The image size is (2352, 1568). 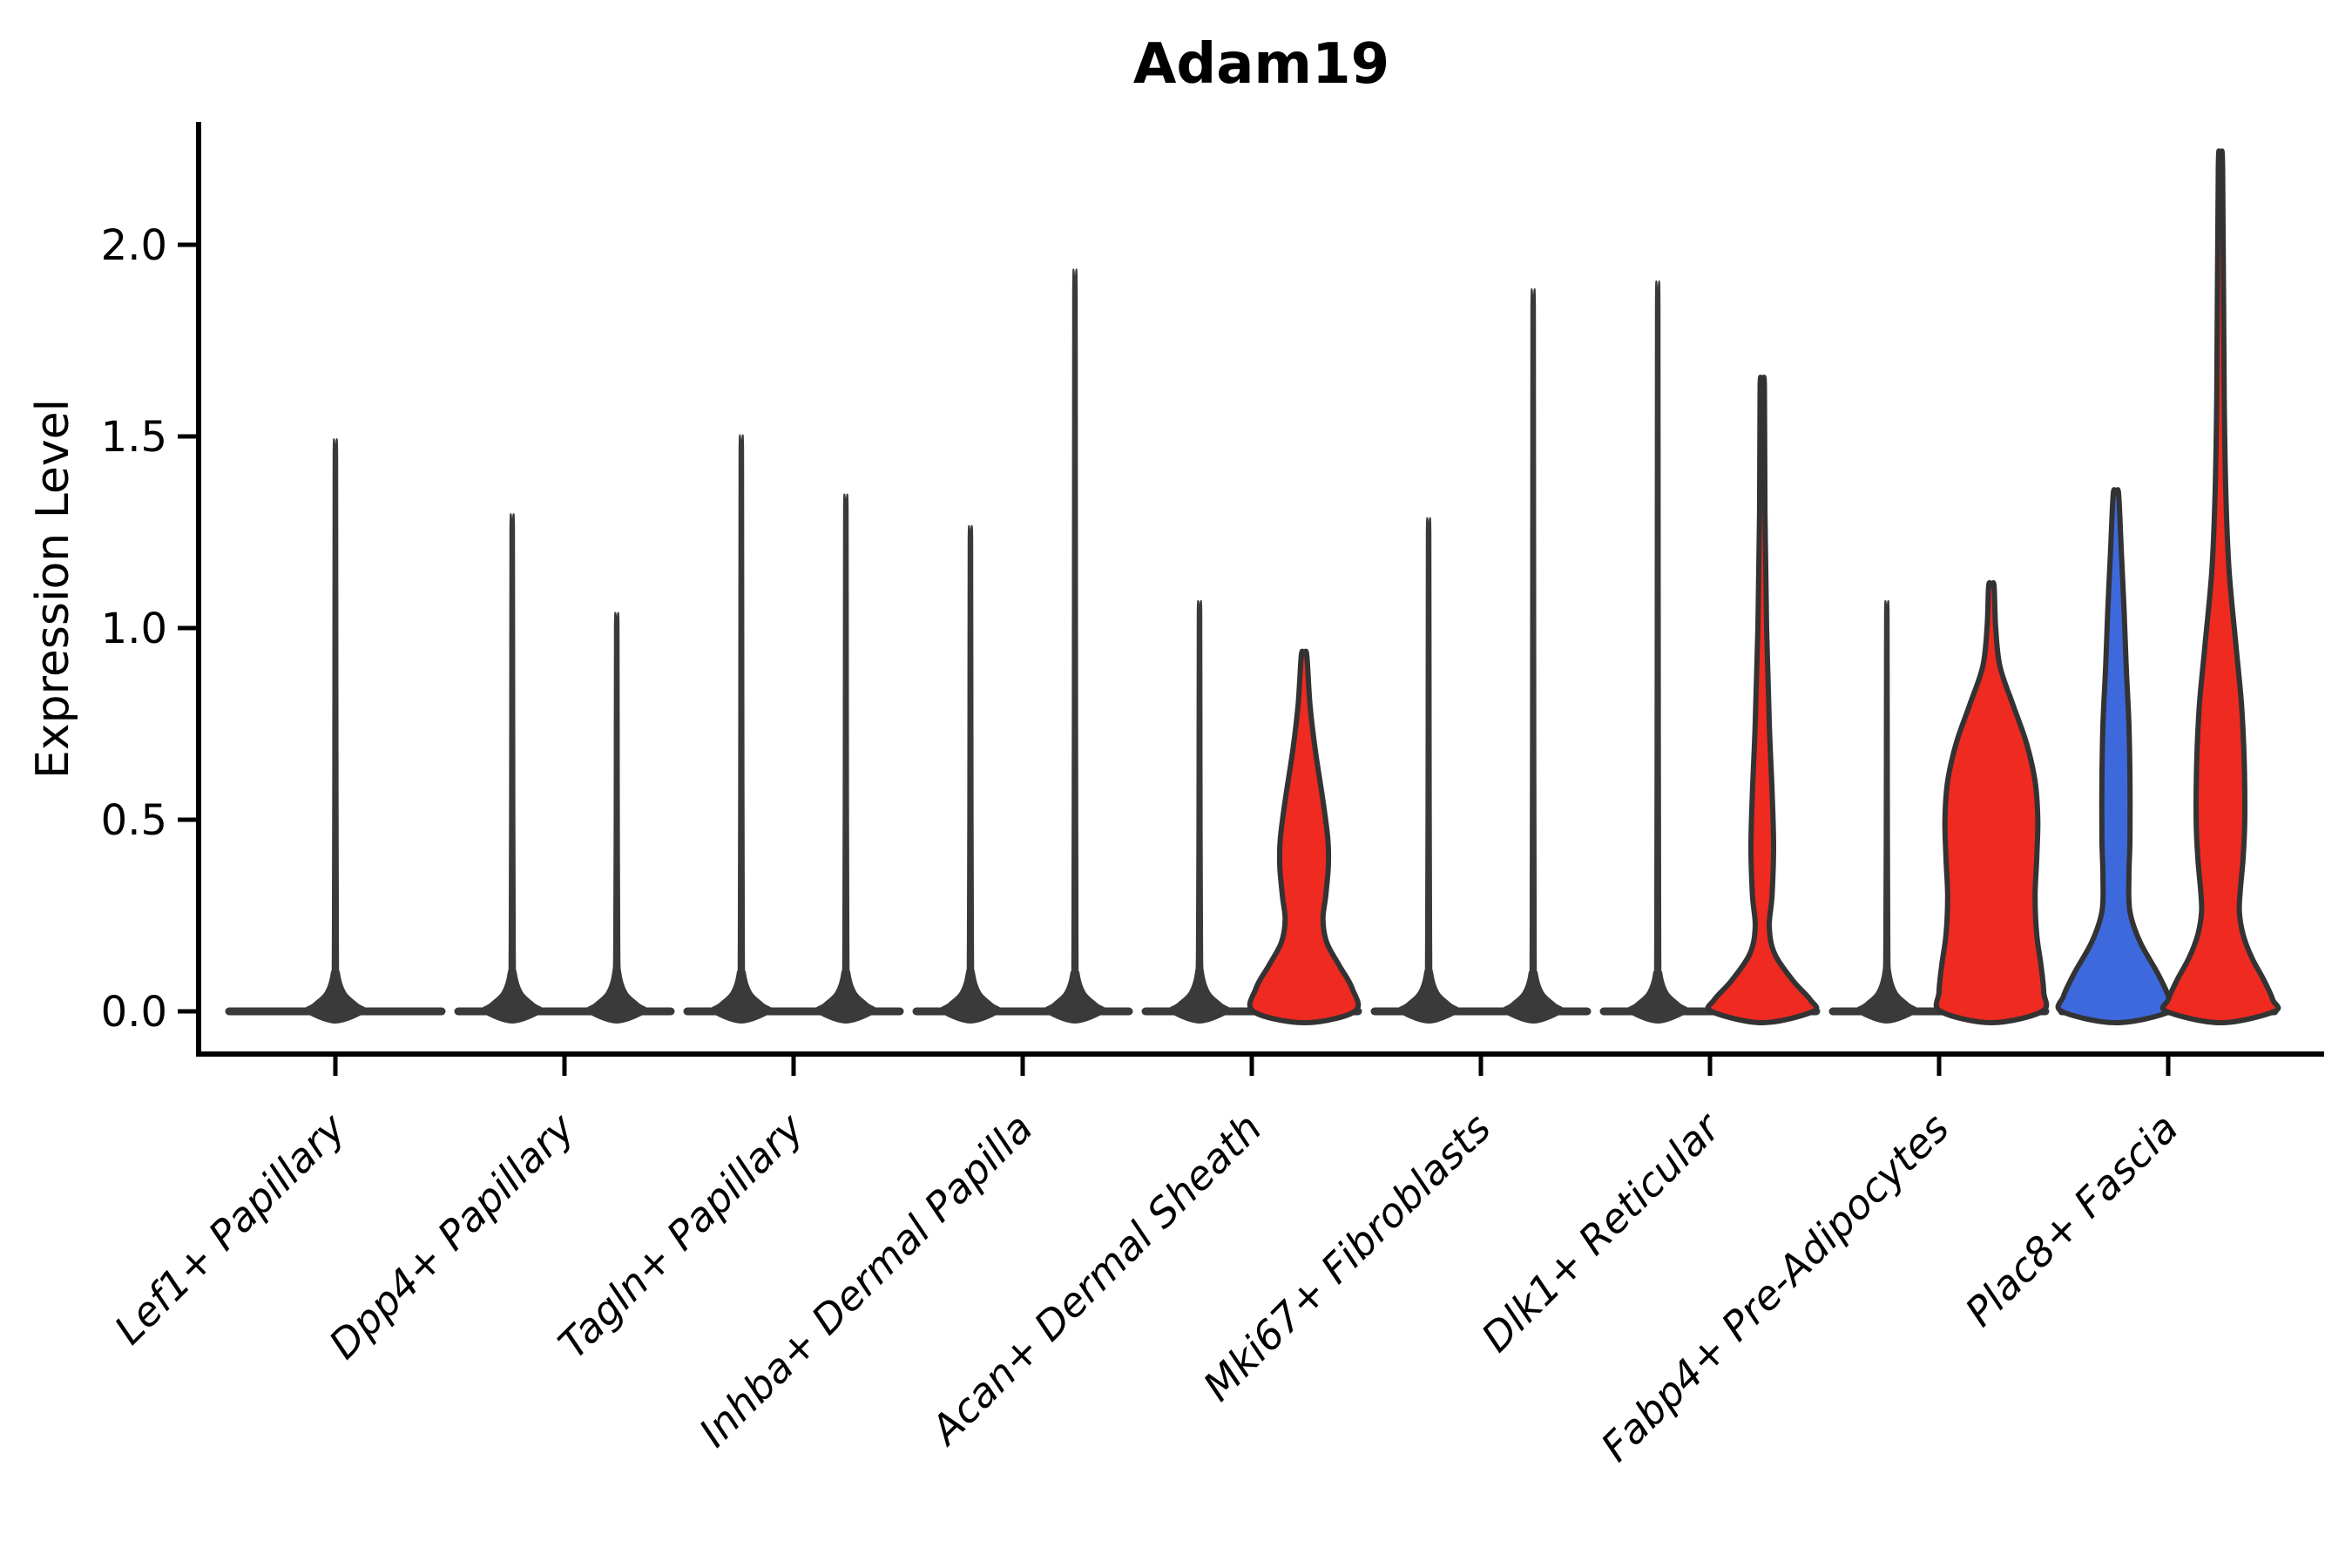 What do you see at coordinates (134, 629) in the screenshot?
I see `y-tick-label: 1.0` at bounding box center [134, 629].